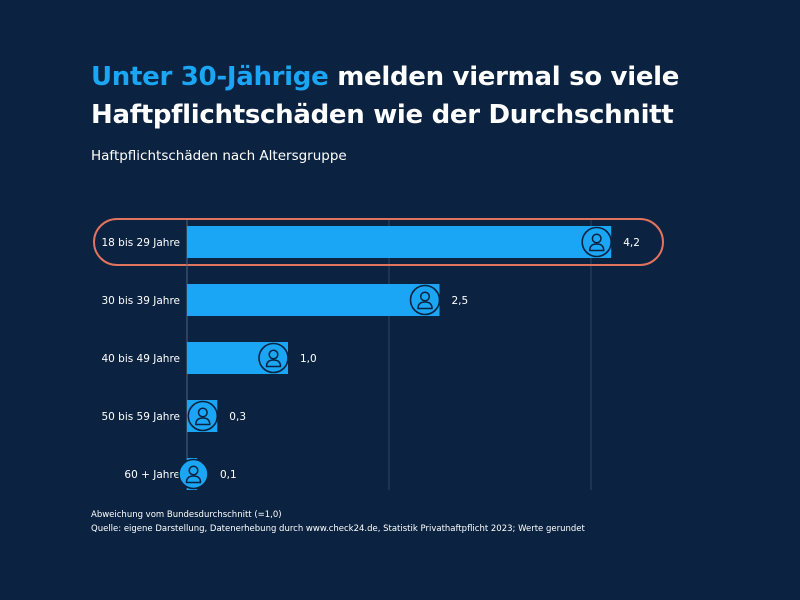 This screenshot has width=800, height=600. I want to click on category-label: 40 bis 49 Jahre, so click(140, 359).